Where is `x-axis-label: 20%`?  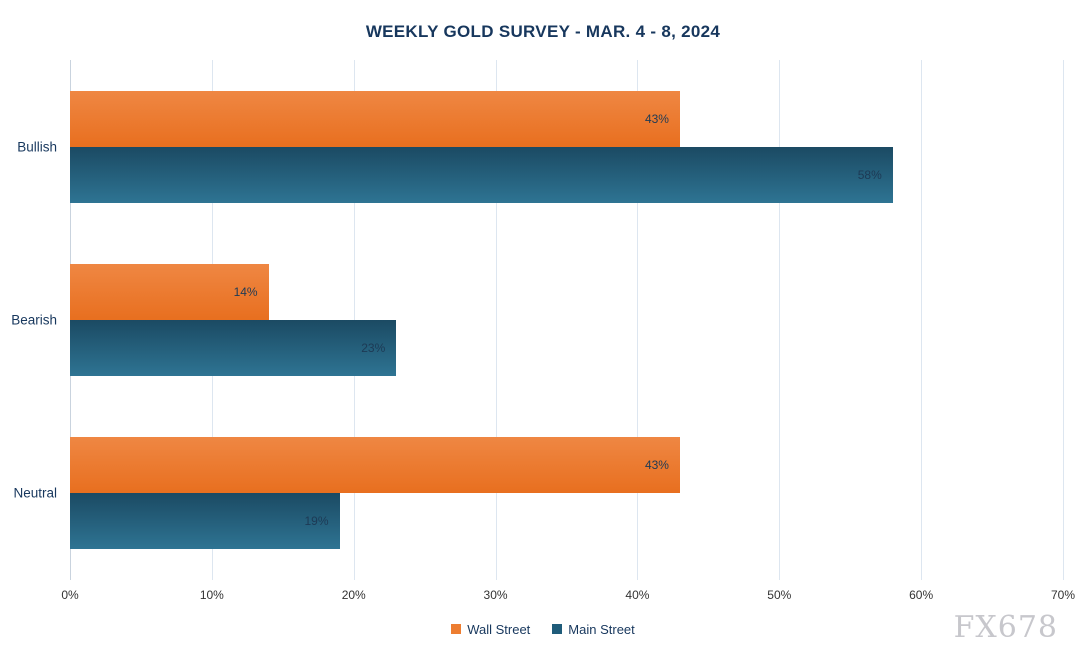
x-axis-label: 20% is located at coordinates (353, 595).